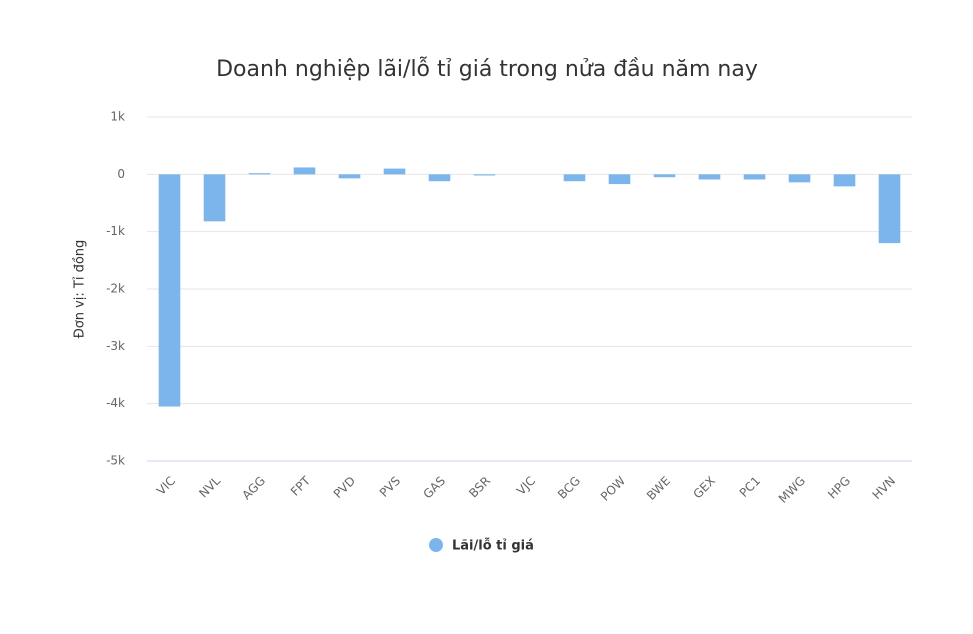 This screenshot has height=634, width=973. I want to click on x-tick-label: PVS, so click(390, 487).